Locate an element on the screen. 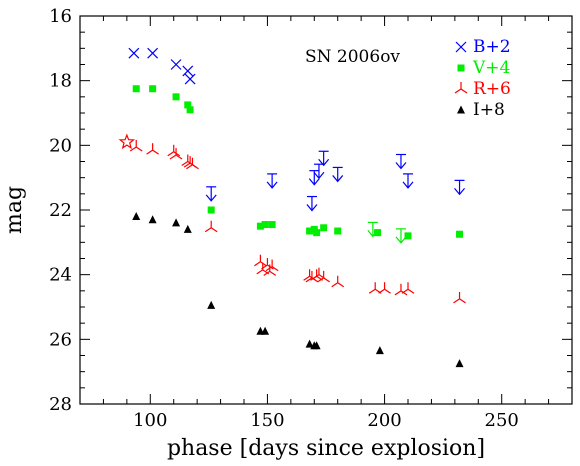 This screenshot has height=466, width=580. y-tick-label: 26 is located at coordinates (60, 339).